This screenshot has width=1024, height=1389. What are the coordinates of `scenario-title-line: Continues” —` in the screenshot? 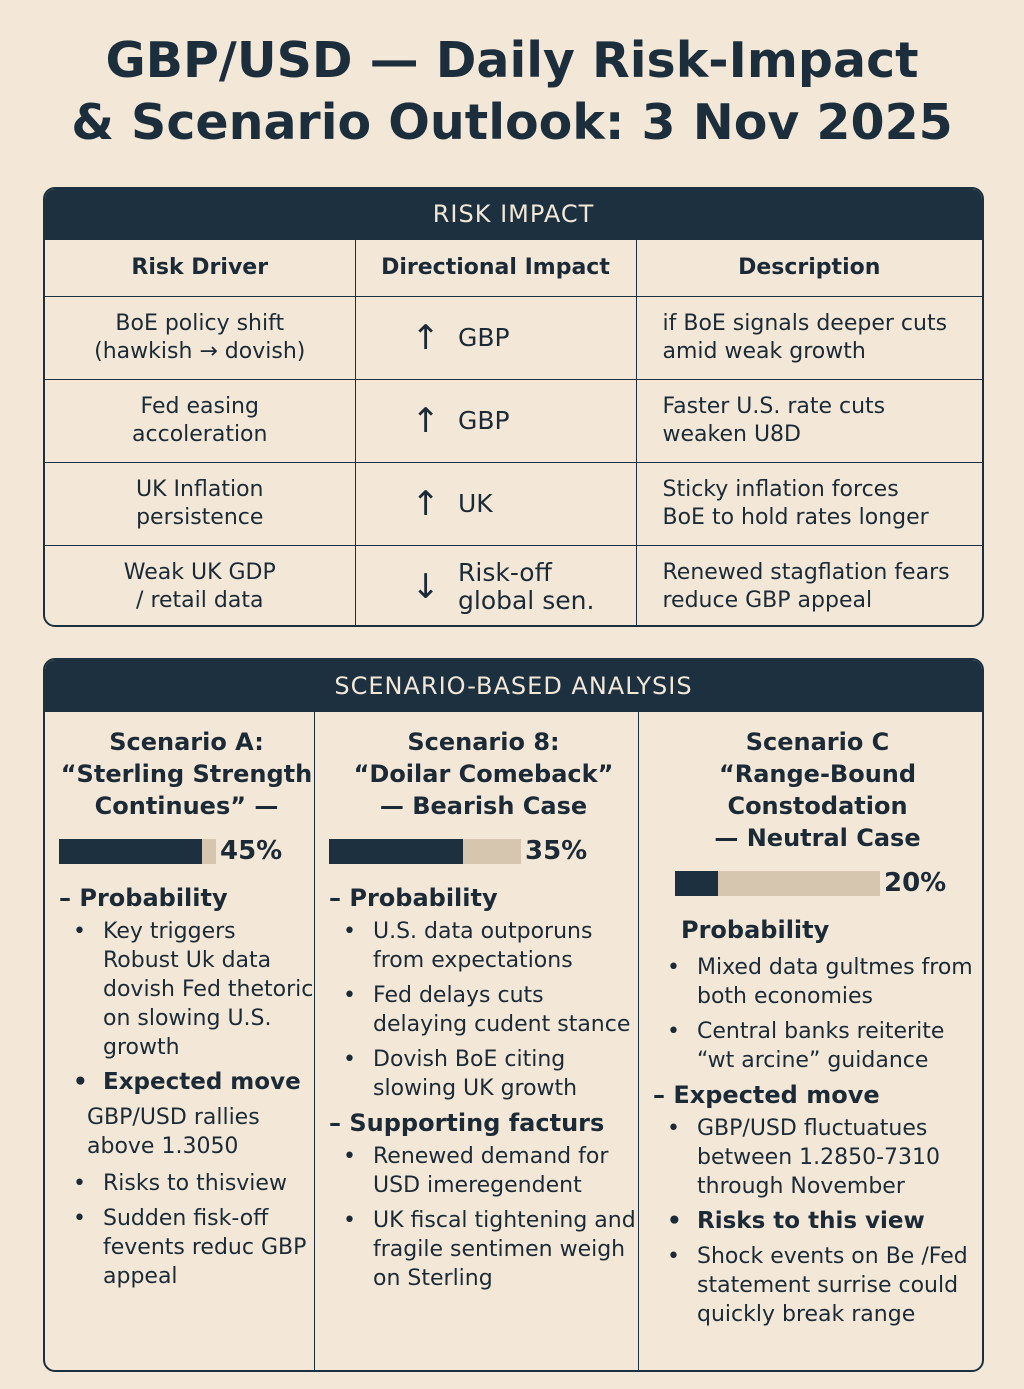 It's located at (186, 806).